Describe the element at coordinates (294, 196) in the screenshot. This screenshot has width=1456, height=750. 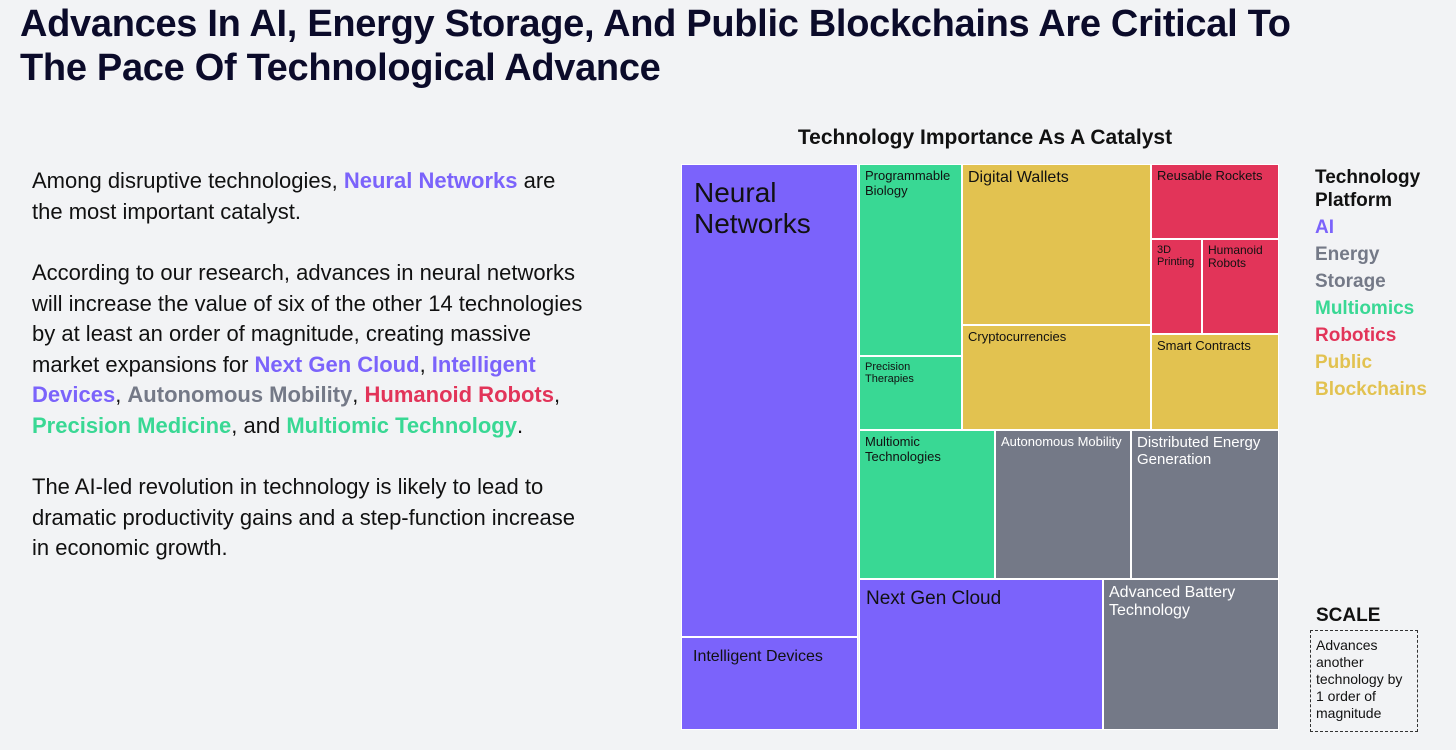
I see `body-text-run: are the most important catalyst.` at that location.